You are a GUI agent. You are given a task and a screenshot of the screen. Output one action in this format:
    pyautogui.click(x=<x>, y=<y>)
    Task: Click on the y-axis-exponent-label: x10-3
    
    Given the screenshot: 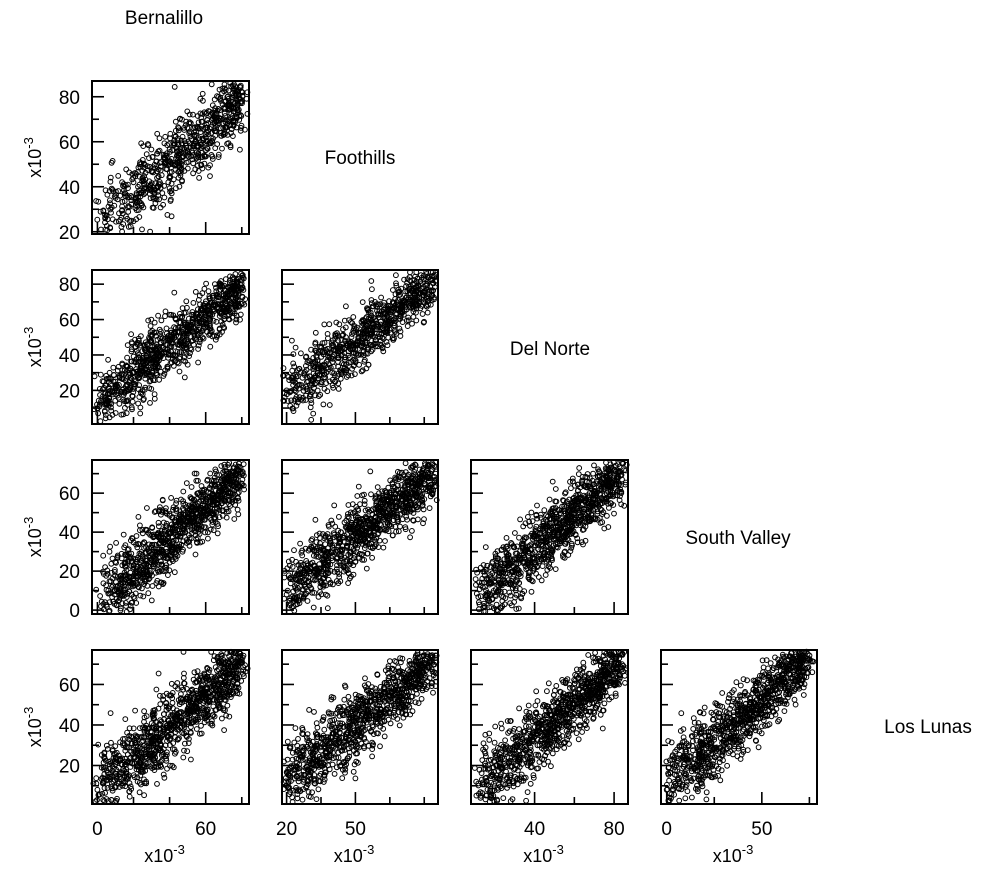 What is the action you would take?
    pyautogui.click(x=33, y=347)
    